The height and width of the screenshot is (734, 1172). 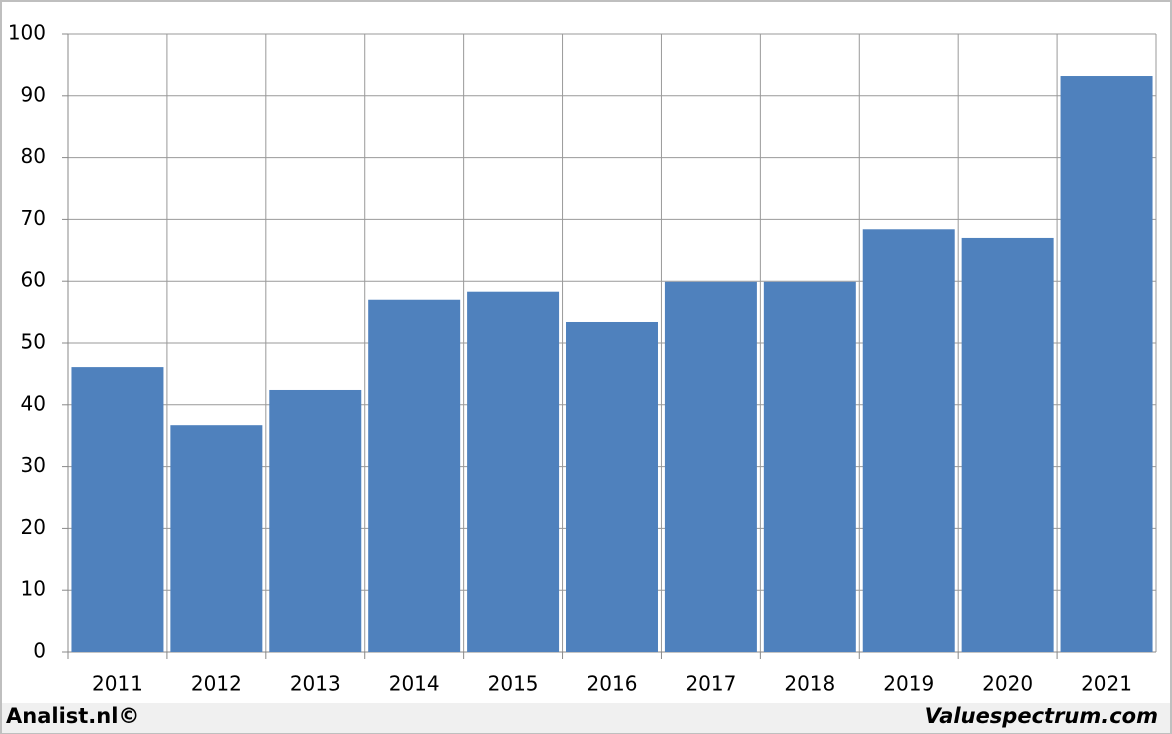 I want to click on x-tick-label: 2017, so click(x=710, y=684).